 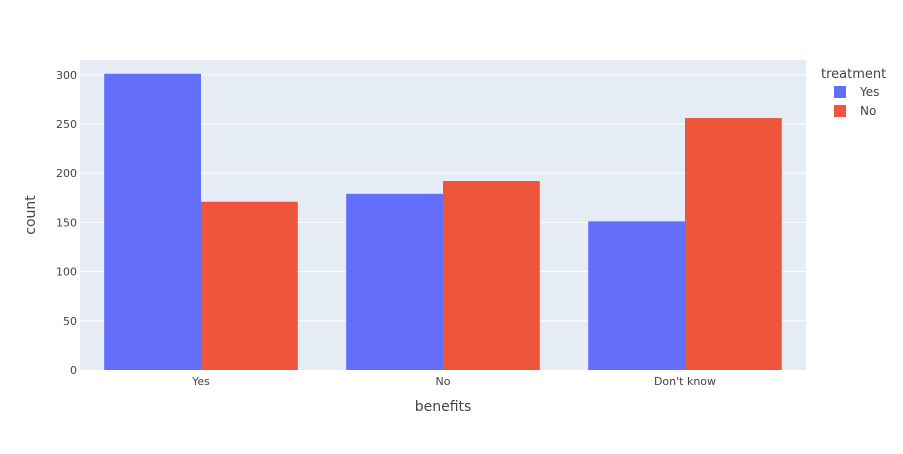 I want to click on legend-label: Yes, so click(x=869, y=92).